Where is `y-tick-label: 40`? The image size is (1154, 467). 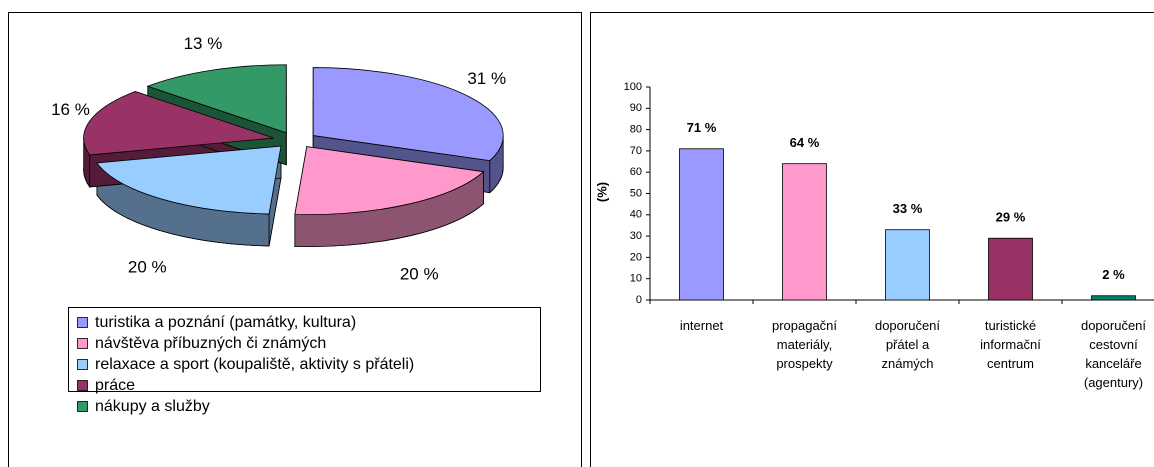 y-tick-label: 40 is located at coordinates (636, 215).